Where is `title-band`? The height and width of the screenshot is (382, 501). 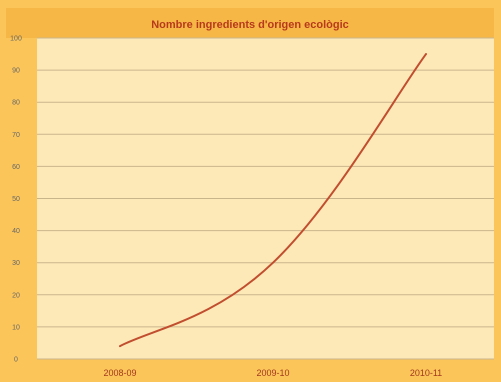
title-band is located at coordinates (250, 23).